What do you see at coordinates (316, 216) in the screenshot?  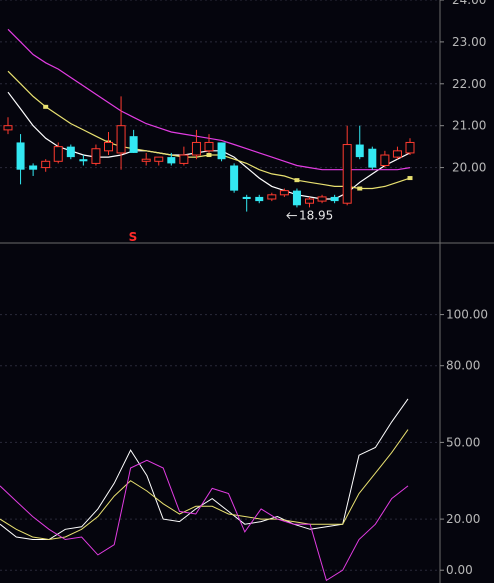 I see `low-price-label: 18.95` at bounding box center [316, 216].